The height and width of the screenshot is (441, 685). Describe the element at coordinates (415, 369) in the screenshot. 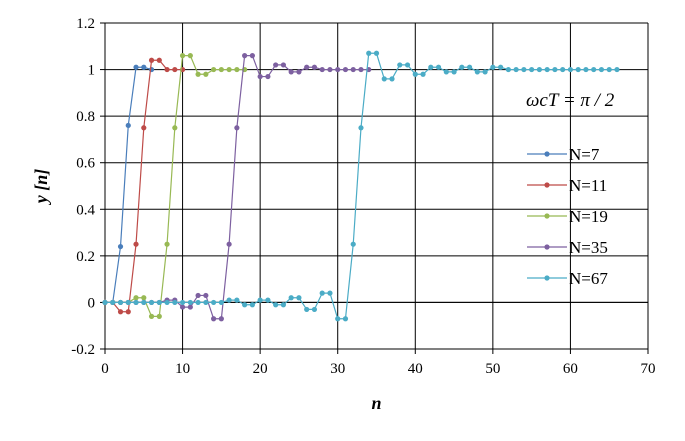

I see `x-tick-label: 40` at that location.